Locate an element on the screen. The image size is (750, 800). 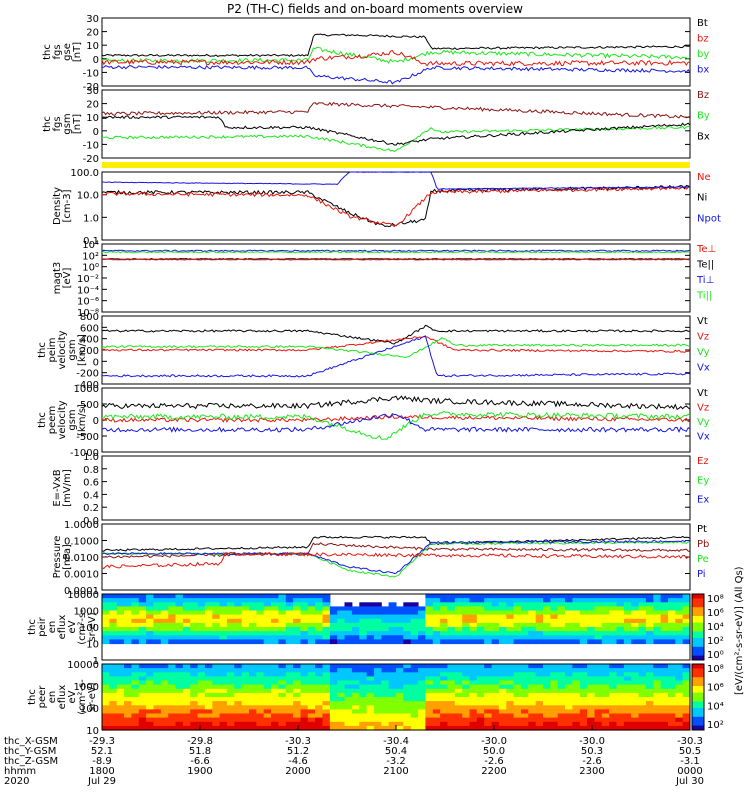
trace-peim-vx is located at coordinates (396, 356).